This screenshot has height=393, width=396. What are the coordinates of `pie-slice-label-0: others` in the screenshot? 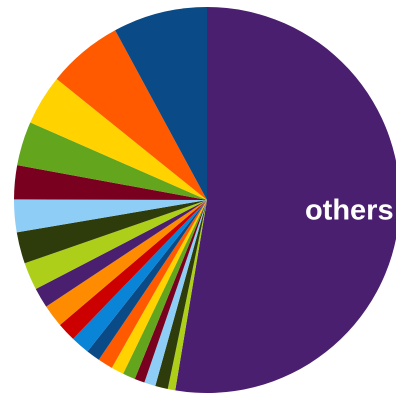 It's located at (349, 210).